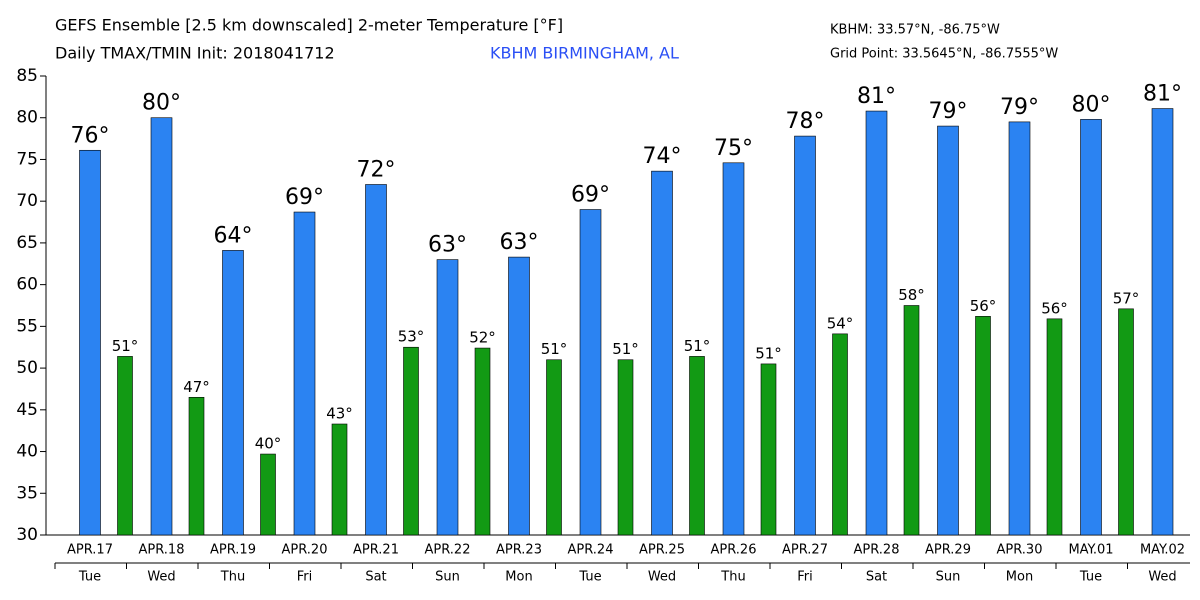  Describe the element at coordinates (944, 54) in the screenshot. I see `grid-point: Grid Point: 33.5645°N, -86.7555°W` at that location.